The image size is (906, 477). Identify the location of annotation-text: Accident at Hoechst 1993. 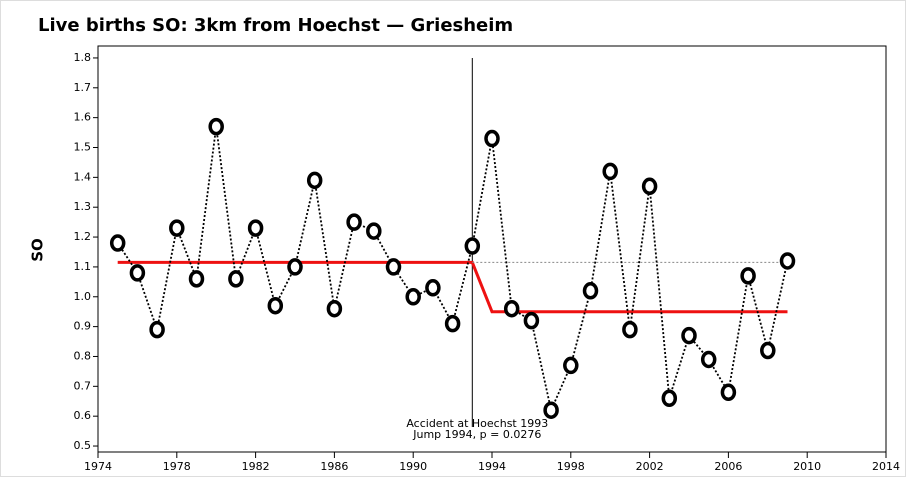
(477, 423).